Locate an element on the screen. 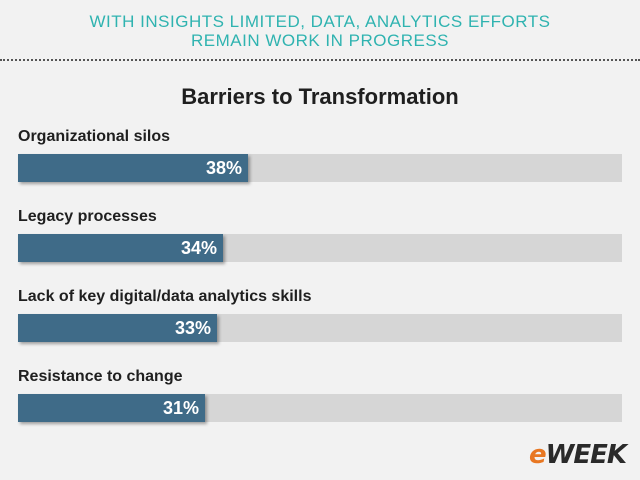 Image resolution: width=640 pixels, height=480 pixels. bar-category-label: Legacy processes is located at coordinates (87, 216).